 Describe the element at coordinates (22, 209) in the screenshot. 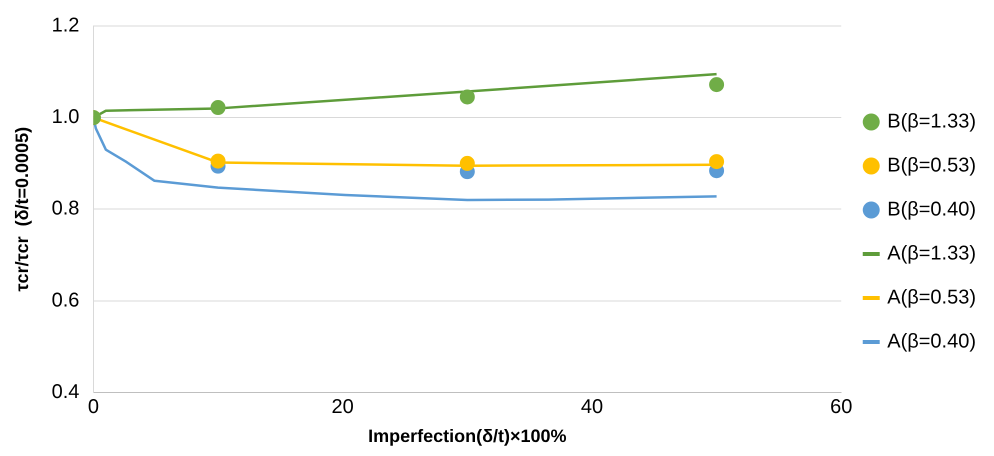

I see `y-axis-title: τcr/τcr (δ/t=0.0005)` at that location.